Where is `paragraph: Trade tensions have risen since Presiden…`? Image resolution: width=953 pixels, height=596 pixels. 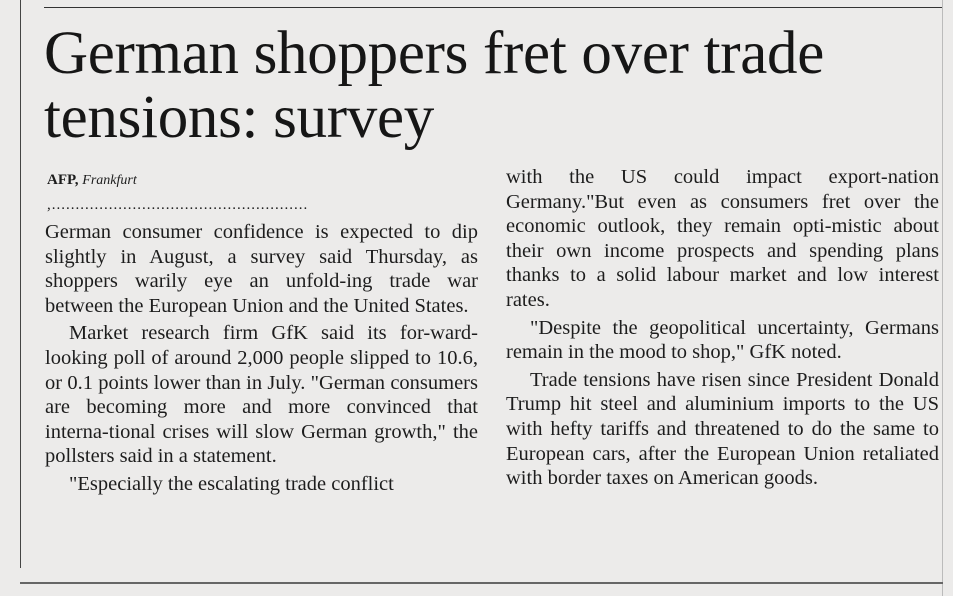
paragraph: Trade tensions have risen since Presiden… is located at coordinates (722, 429).